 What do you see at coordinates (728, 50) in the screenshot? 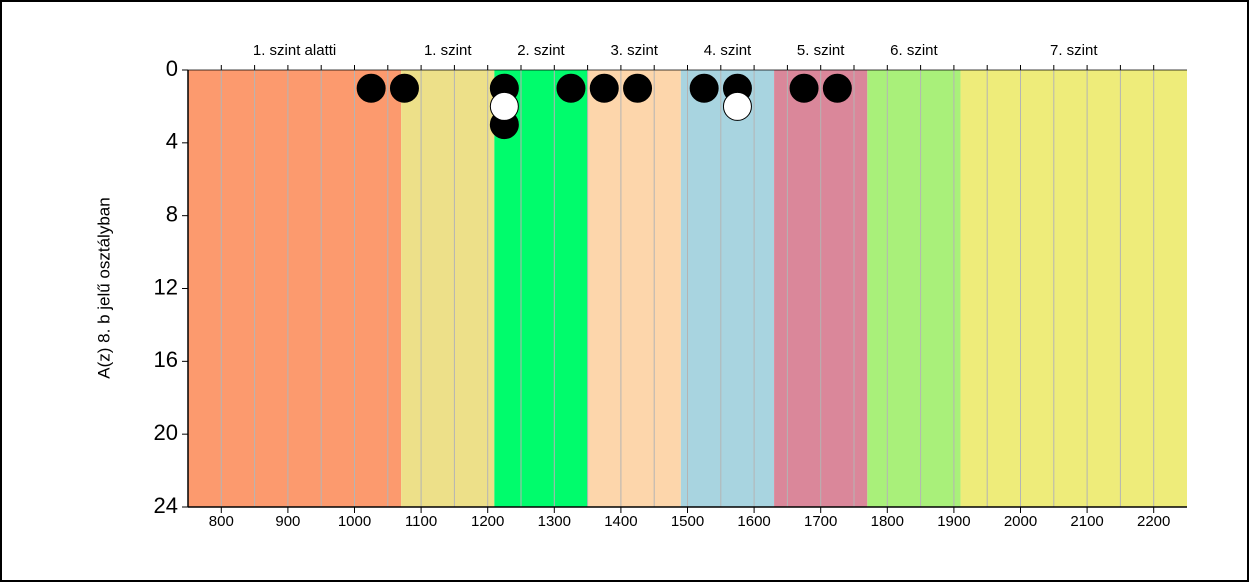
I see `level-label: 4. szint` at bounding box center [728, 50].